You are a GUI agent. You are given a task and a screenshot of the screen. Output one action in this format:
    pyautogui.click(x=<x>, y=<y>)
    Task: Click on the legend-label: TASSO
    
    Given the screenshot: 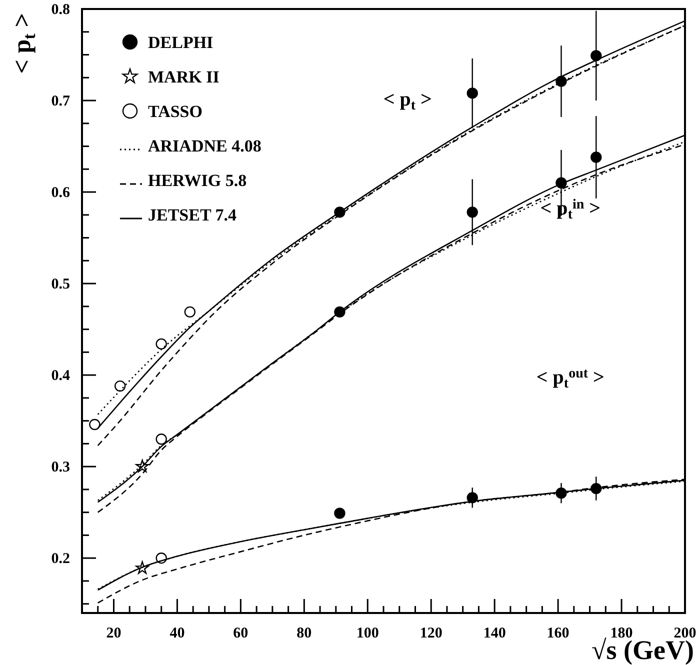 What is the action you would take?
    pyautogui.click(x=175, y=111)
    